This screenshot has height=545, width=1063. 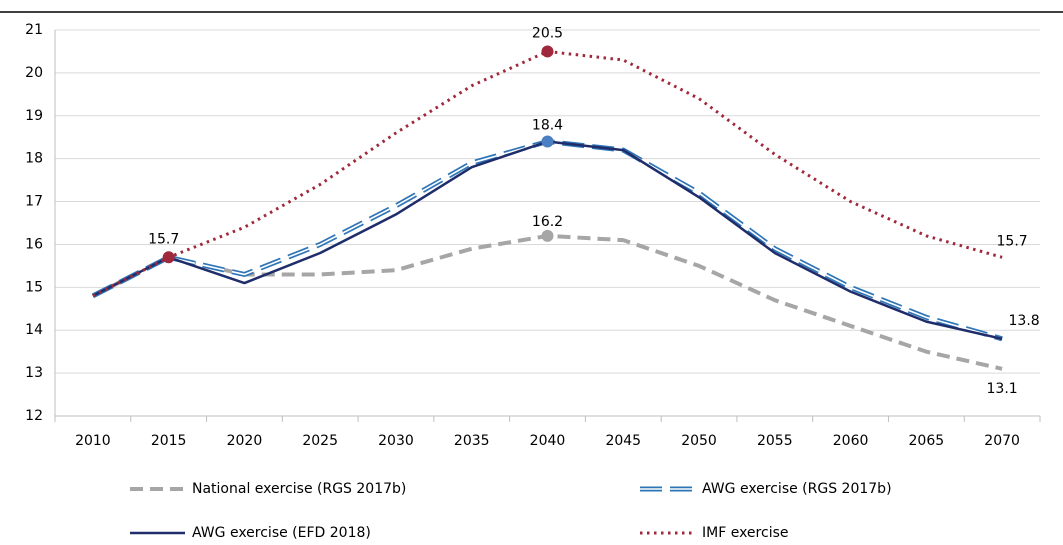 What do you see at coordinates (299, 489) in the screenshot?
I see `legend-label: National exercise (RGS 2017b)` at bounding box center [299, 489].